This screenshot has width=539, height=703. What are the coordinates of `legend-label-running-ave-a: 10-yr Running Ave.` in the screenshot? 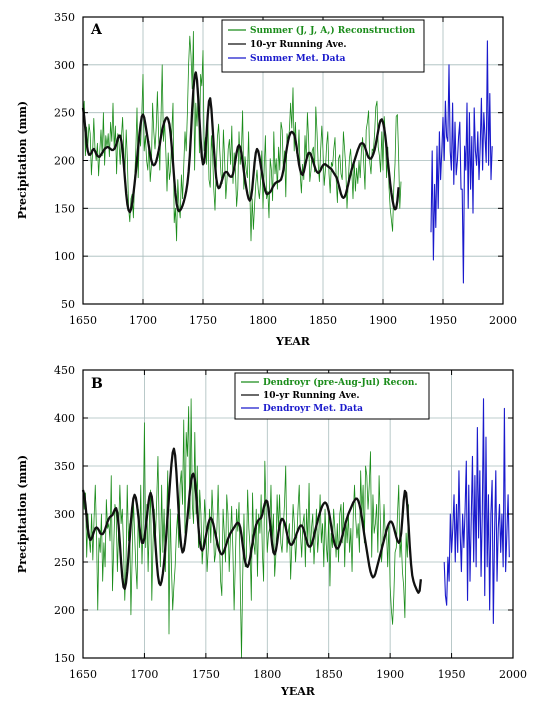 It's located at (298, 45).